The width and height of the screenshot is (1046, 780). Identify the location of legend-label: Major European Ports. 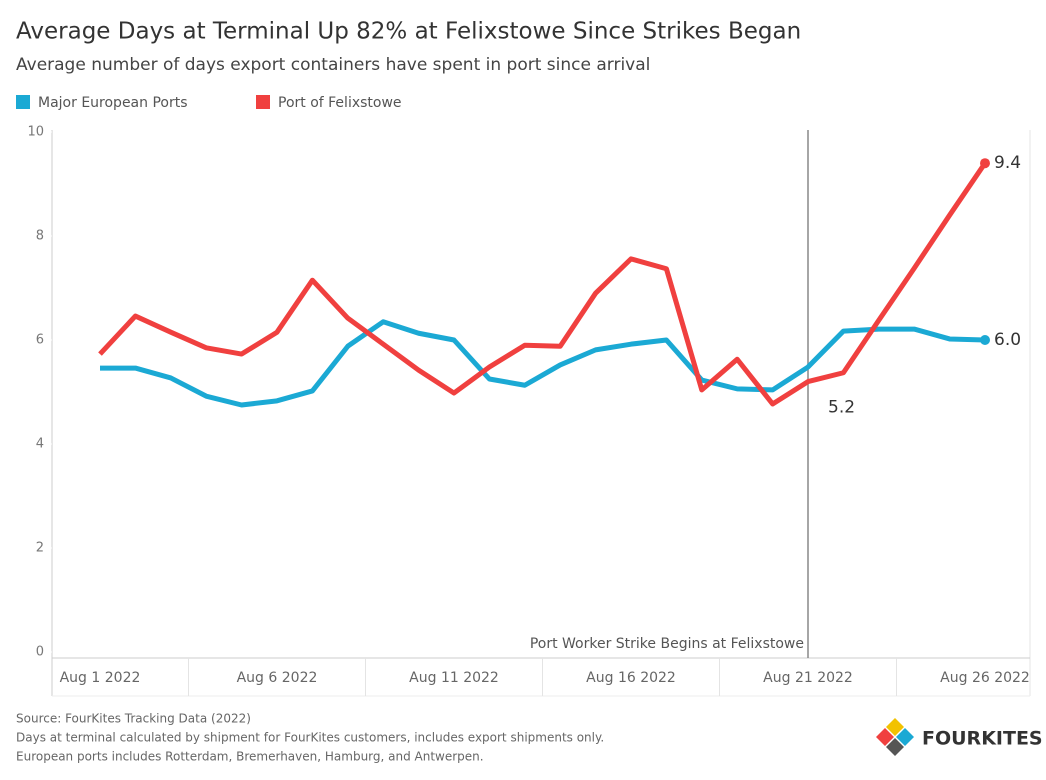
(113, 103).